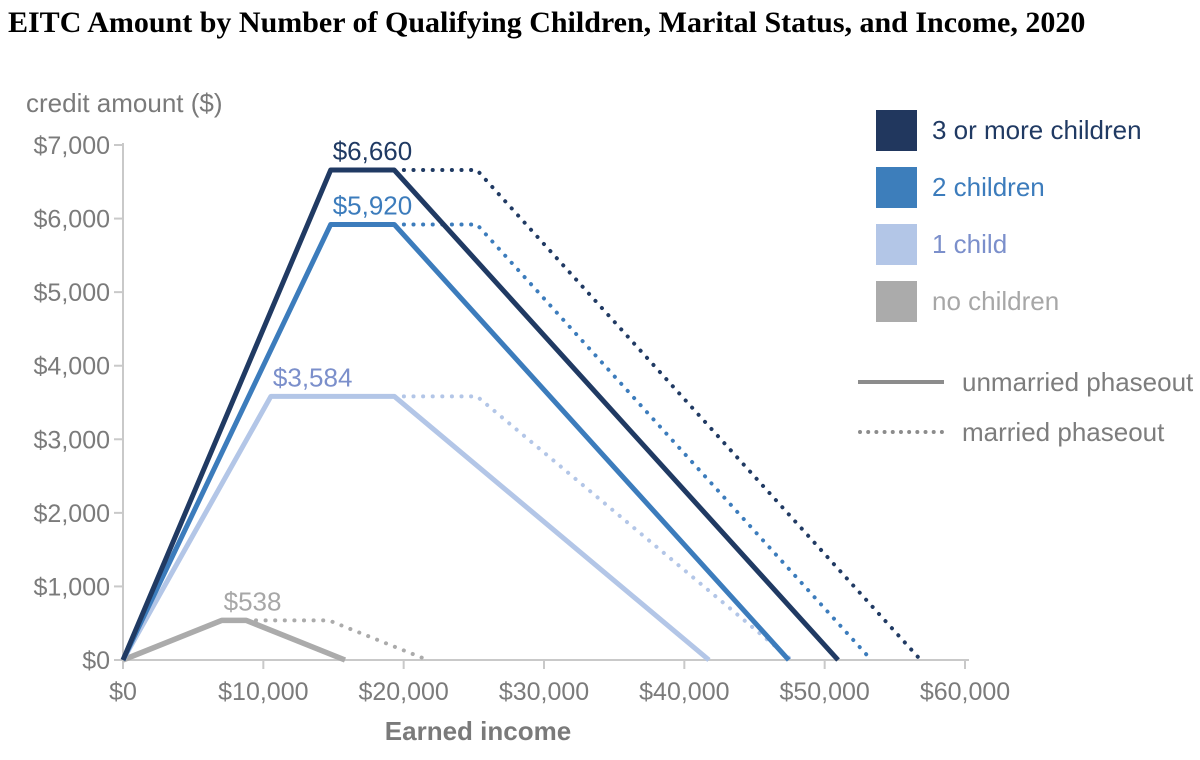  I want to click on series-one-child-peak-label: $3,584, so click(313, 377).